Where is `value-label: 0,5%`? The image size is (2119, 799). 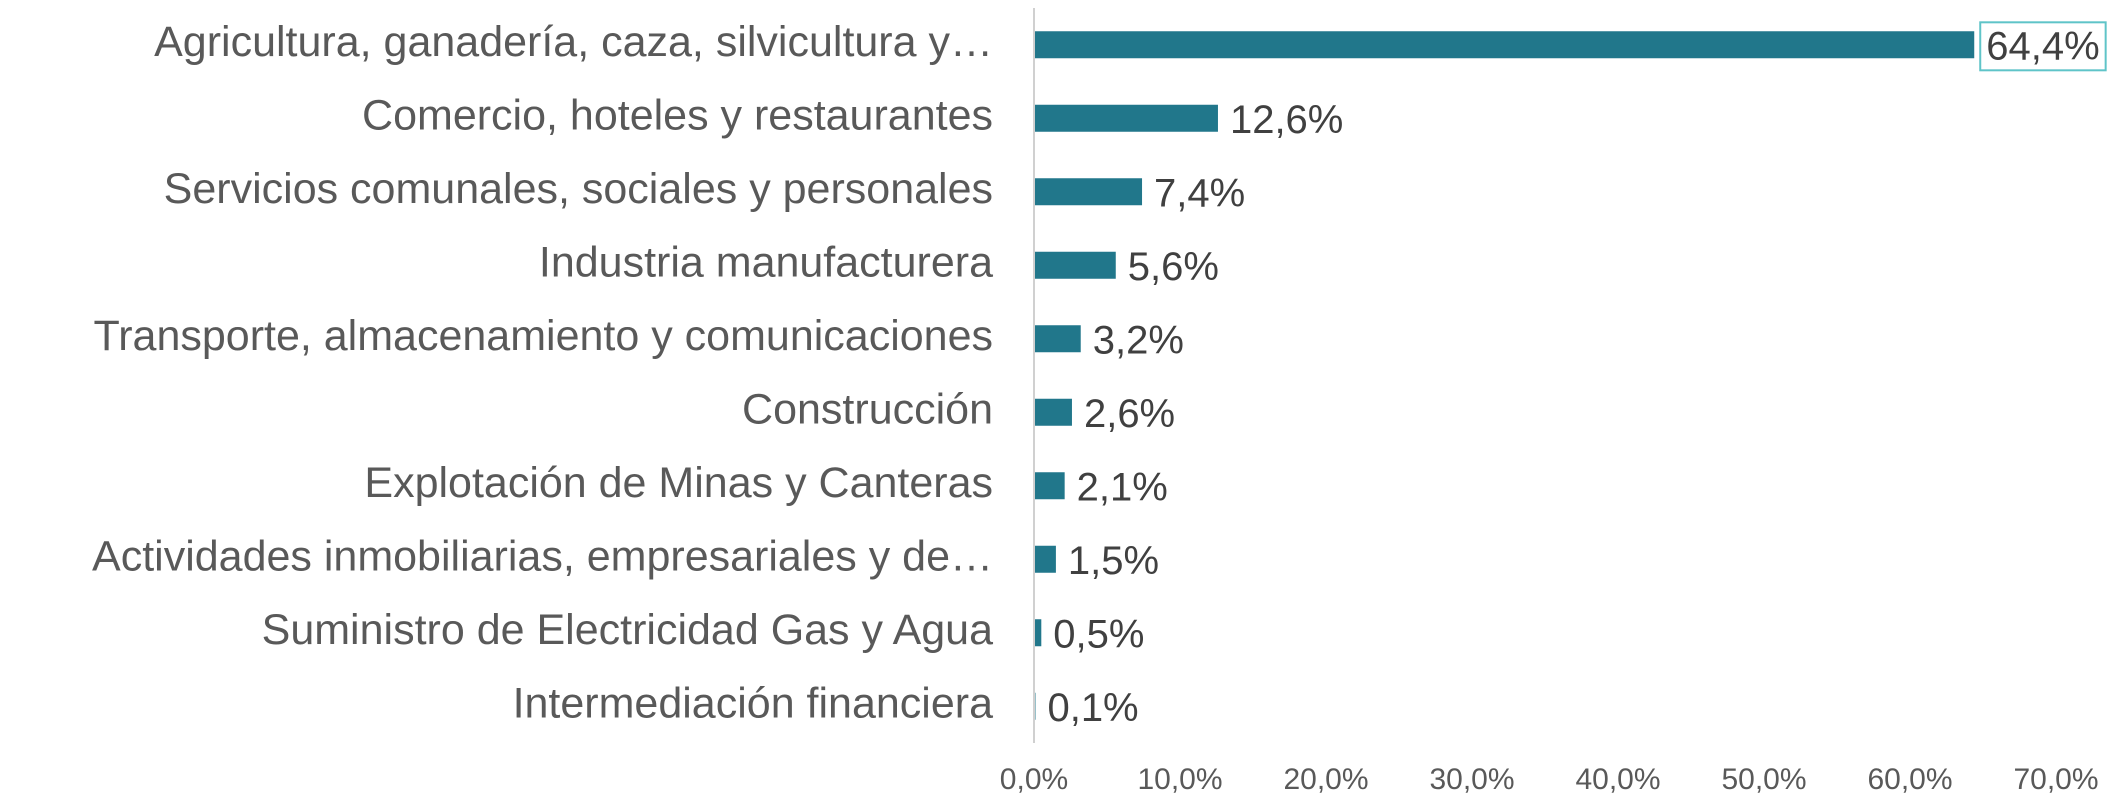
value-label: 0,5% is located at coordinates (1098, 634).